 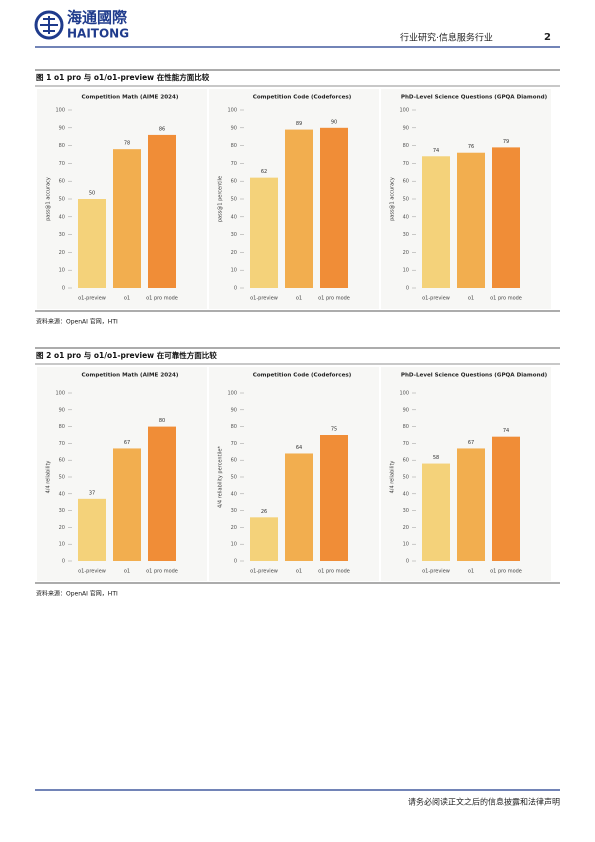 I want to click on figure-title: 图 2 o1 pro 与 o1/o1-preview 在可靠性方面比较, so click(x=126, y=355).